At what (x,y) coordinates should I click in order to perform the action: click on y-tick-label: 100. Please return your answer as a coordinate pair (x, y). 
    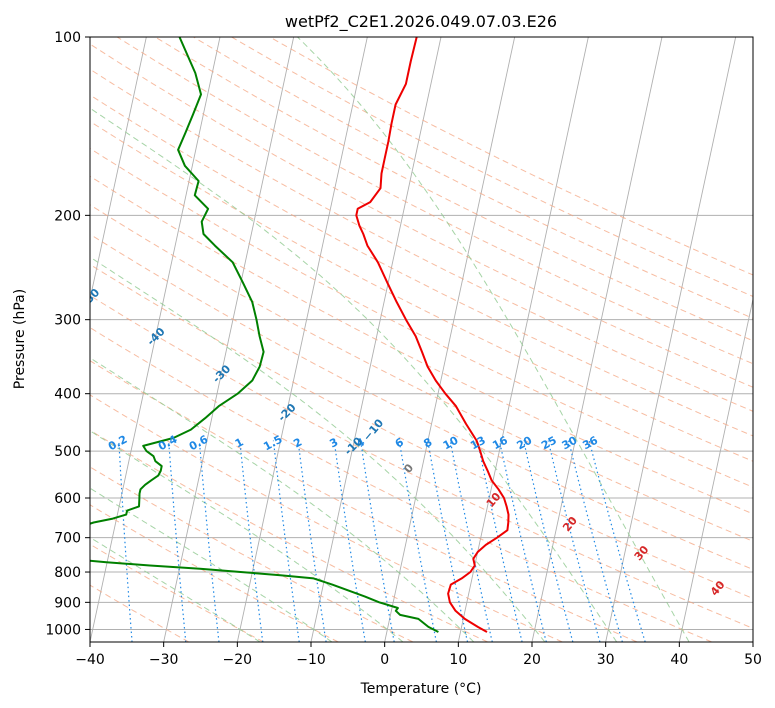
    Looking at the image, I should click on (67, 38).